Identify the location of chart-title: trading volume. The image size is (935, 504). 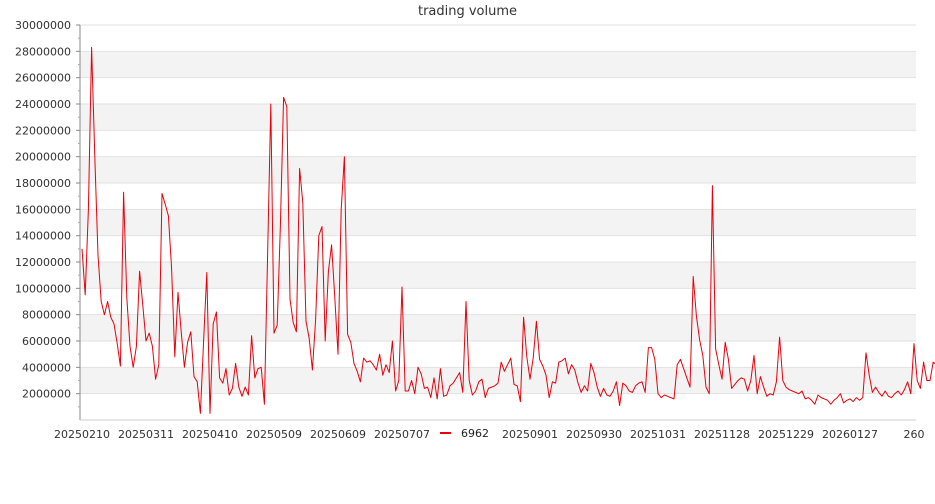
(467, 11).